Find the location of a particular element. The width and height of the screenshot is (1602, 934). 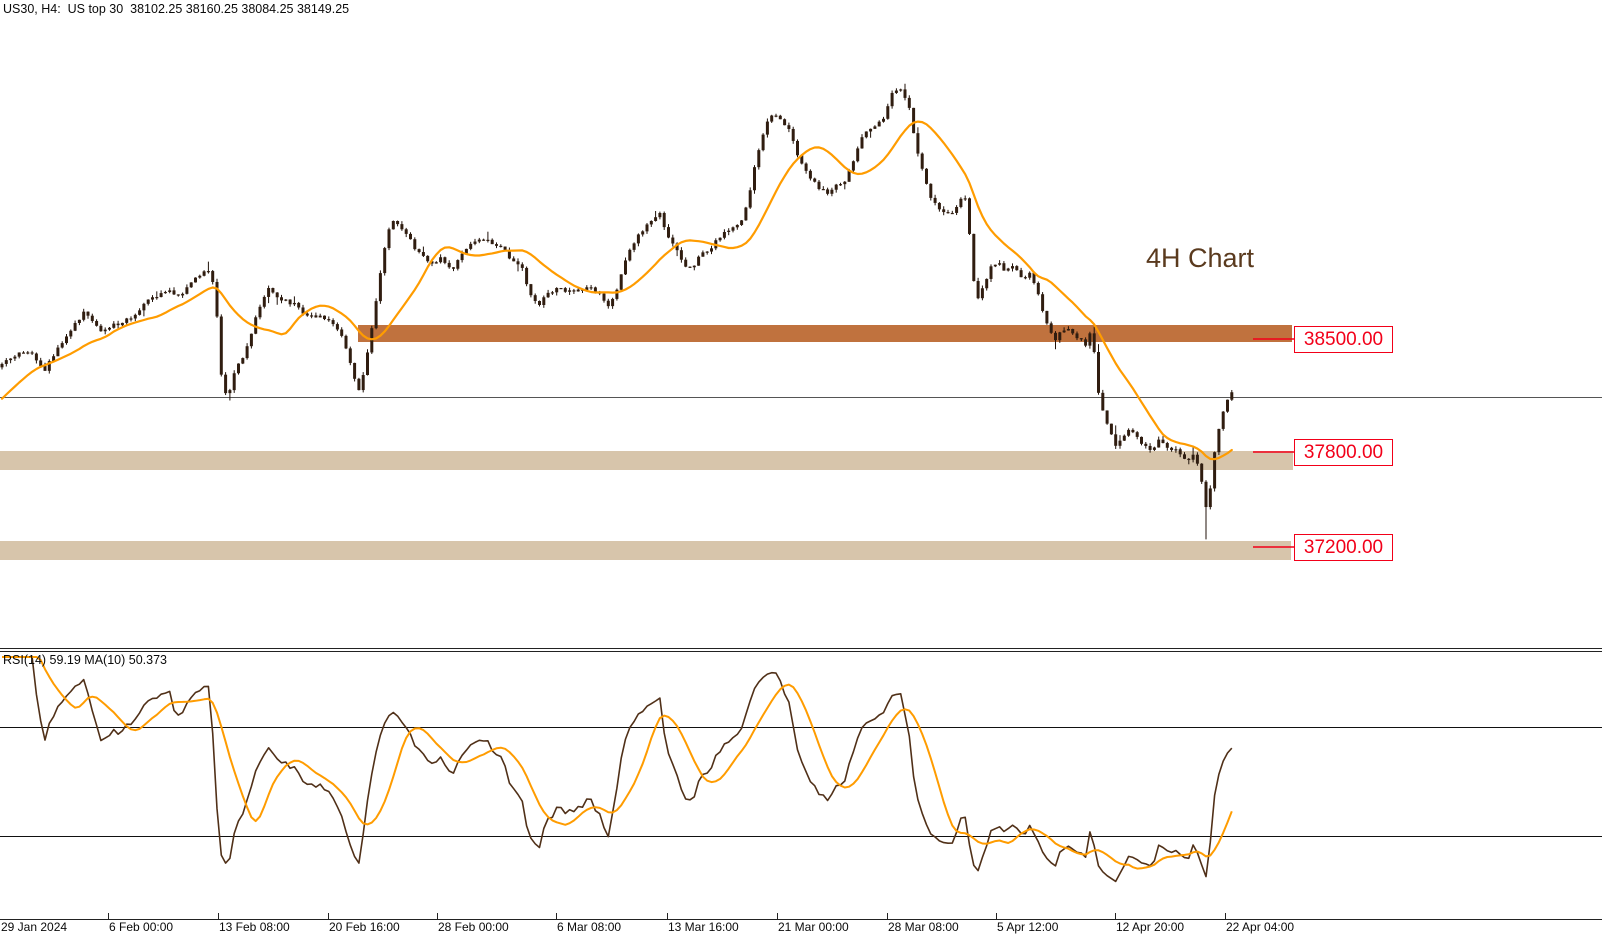

rsi-indicator-label: RSI(14) 59.19 MA(10) 50.373 is located at coordinates (85, 660).